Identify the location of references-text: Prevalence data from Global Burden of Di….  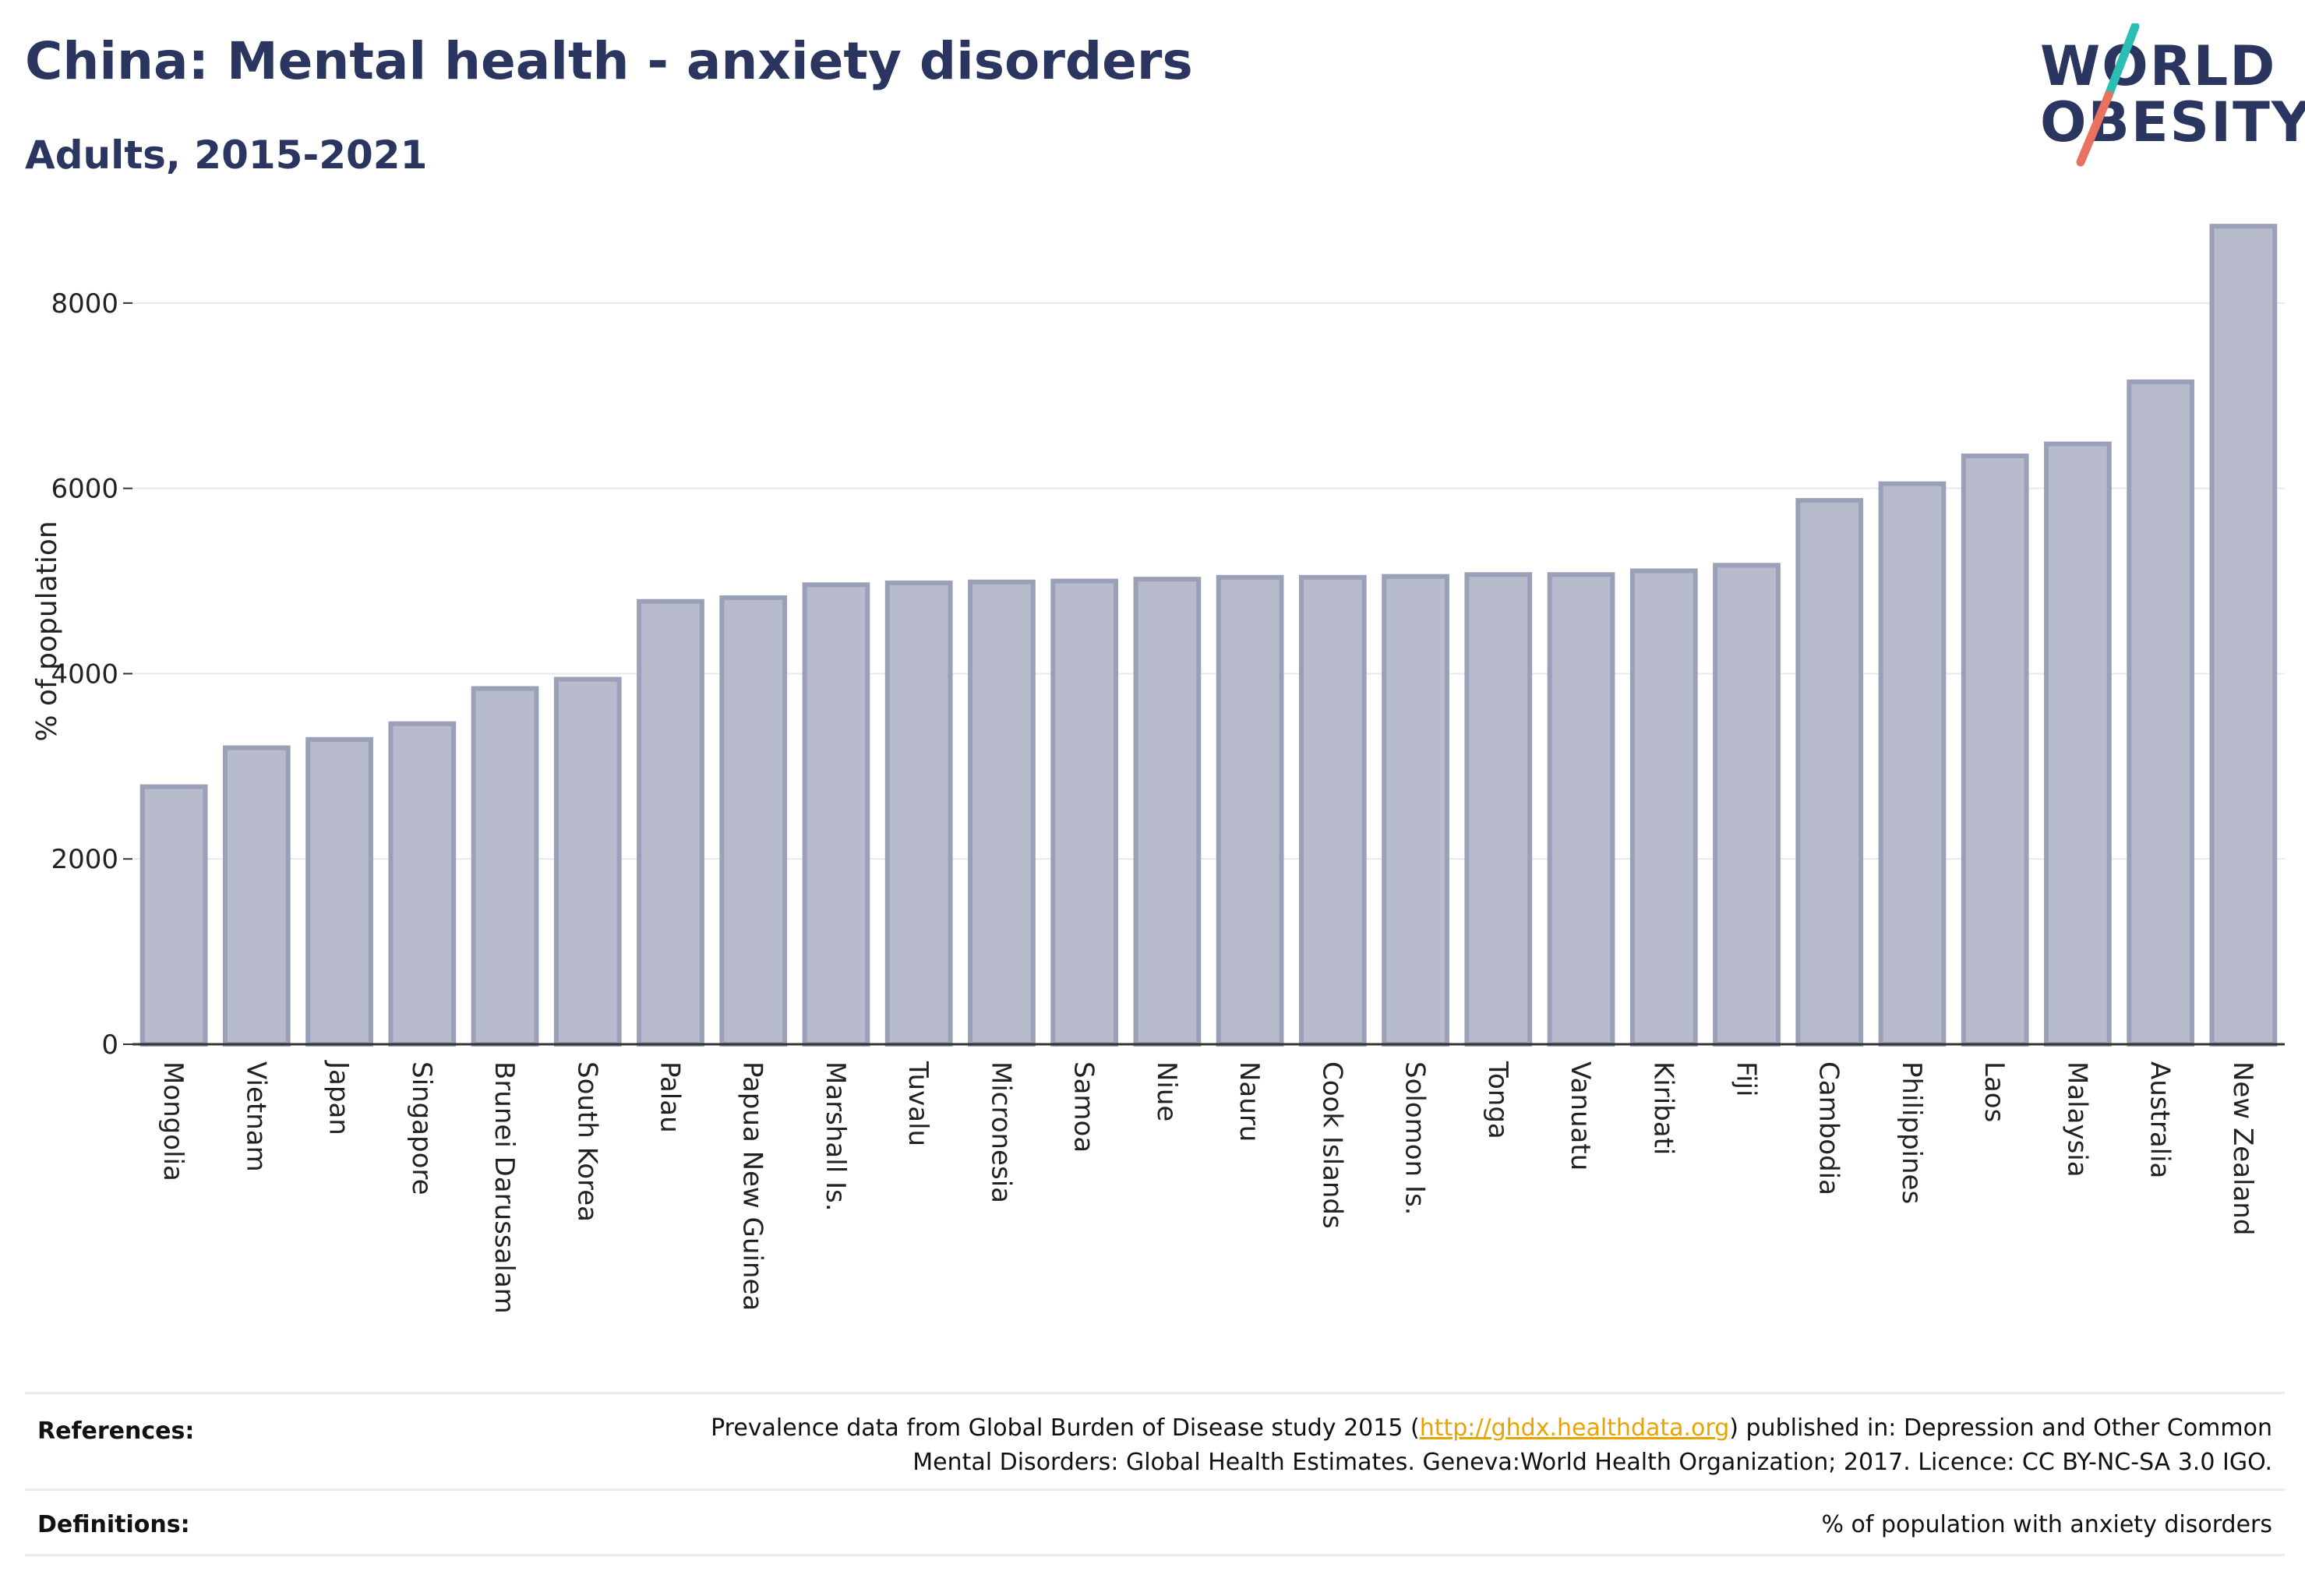
(1491, 1445).